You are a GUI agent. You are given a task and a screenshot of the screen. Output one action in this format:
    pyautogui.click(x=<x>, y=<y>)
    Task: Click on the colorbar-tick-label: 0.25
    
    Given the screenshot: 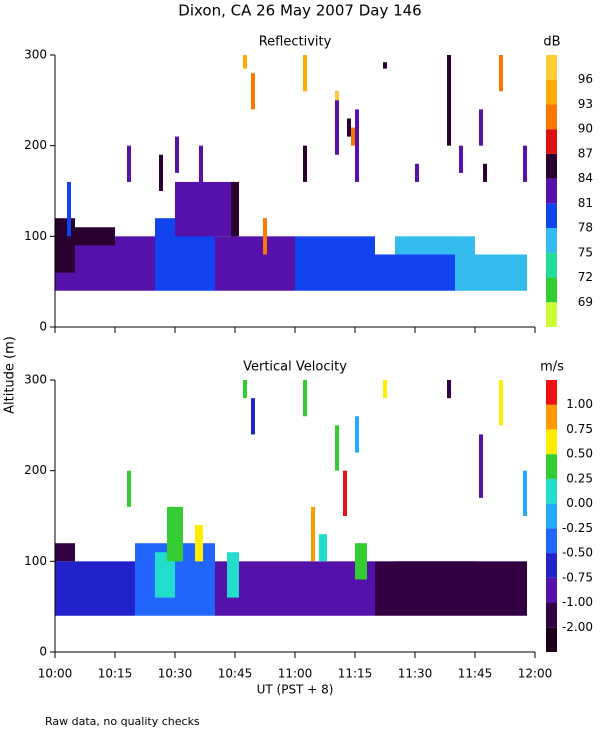 What is the action you would take?
    pyautogui.click(x=579, y=478)
    